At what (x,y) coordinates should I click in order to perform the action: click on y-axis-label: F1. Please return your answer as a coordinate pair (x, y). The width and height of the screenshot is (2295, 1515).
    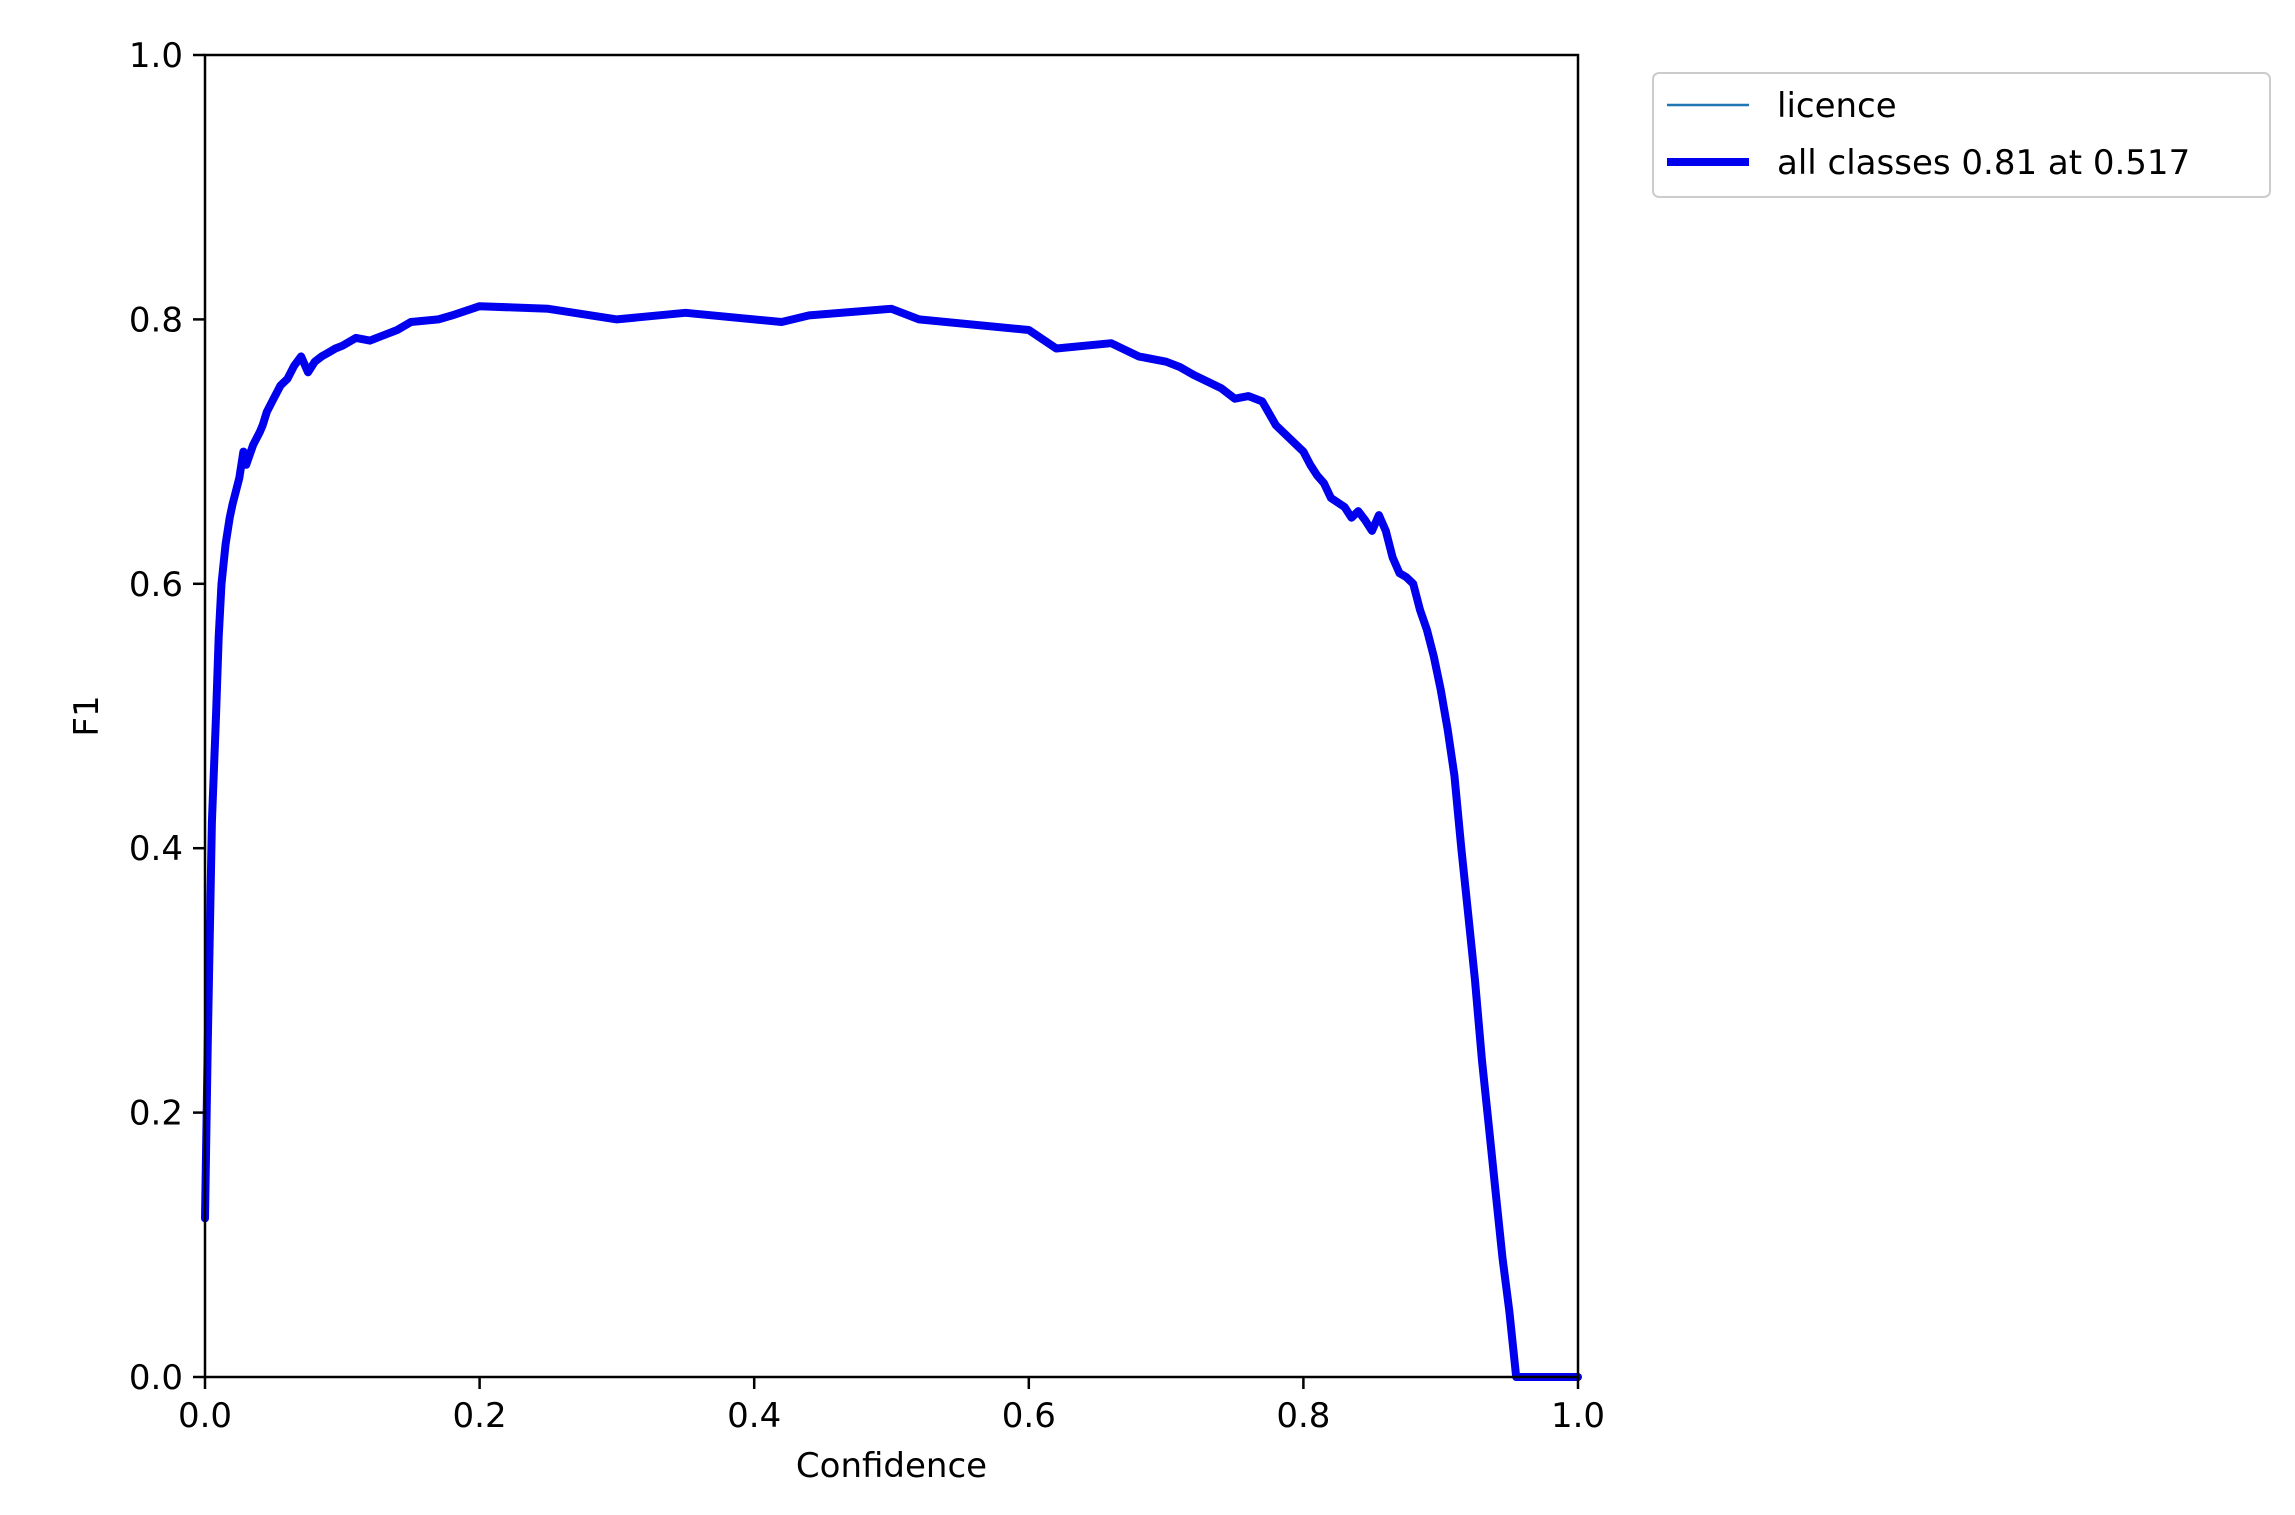
    Looking at the image, I should click on (87, 715).